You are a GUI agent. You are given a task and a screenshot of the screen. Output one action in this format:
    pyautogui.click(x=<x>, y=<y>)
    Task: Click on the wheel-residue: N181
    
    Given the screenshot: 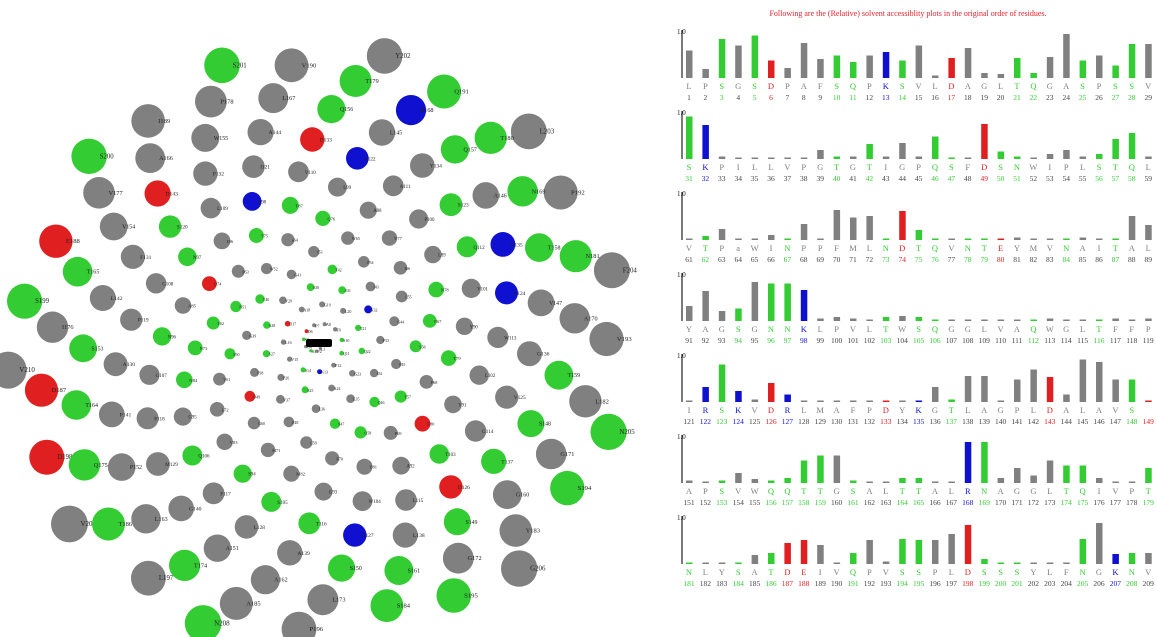 What is the action you would take?
    pyautogui.click(x=579, y=256)
    